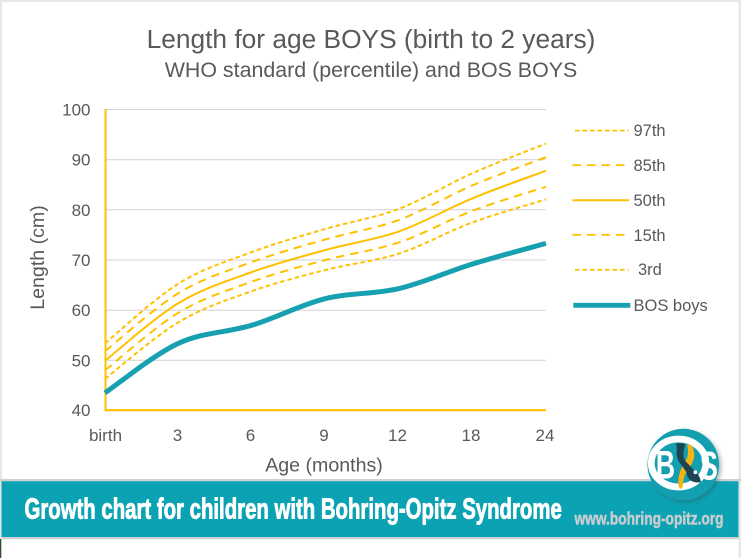 This screenshot has height=558, width=741. What do you see at coordinates (397, 435) in the screenshot?
I see `svg-text: 12` at bounding box center [397, 435].